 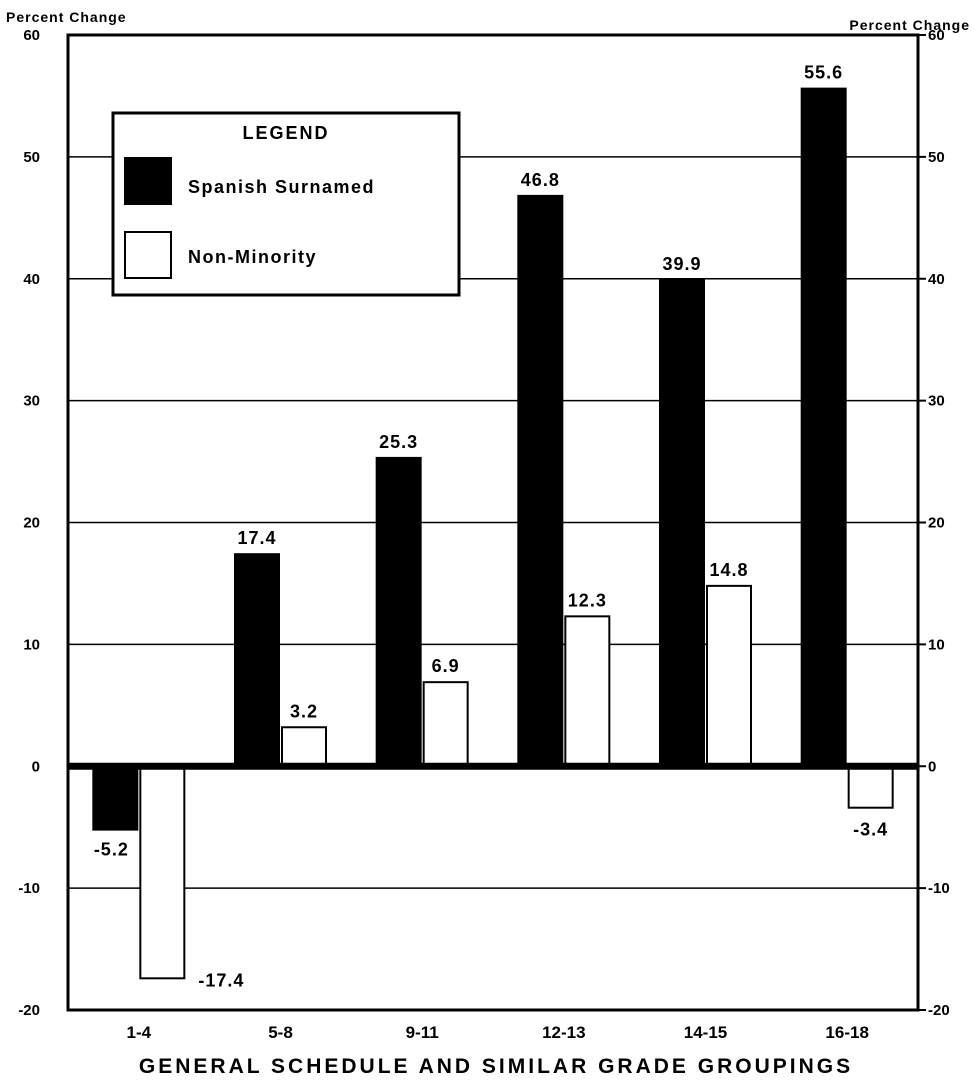 What do you see at coordinates (936, 157) in the screenshot?
I see `y-tick-label-right: 50` at bounding box center [936, 157].